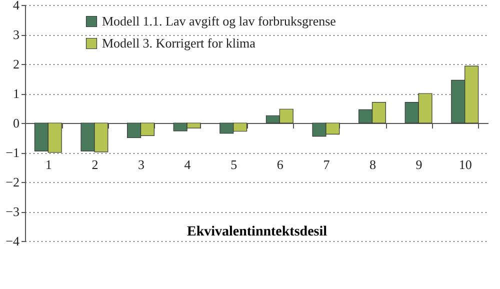  What do you see at coordinates (95, 164) in the screenshot?
I see `x-tick-label: 2` at bounding box center [95, 164].